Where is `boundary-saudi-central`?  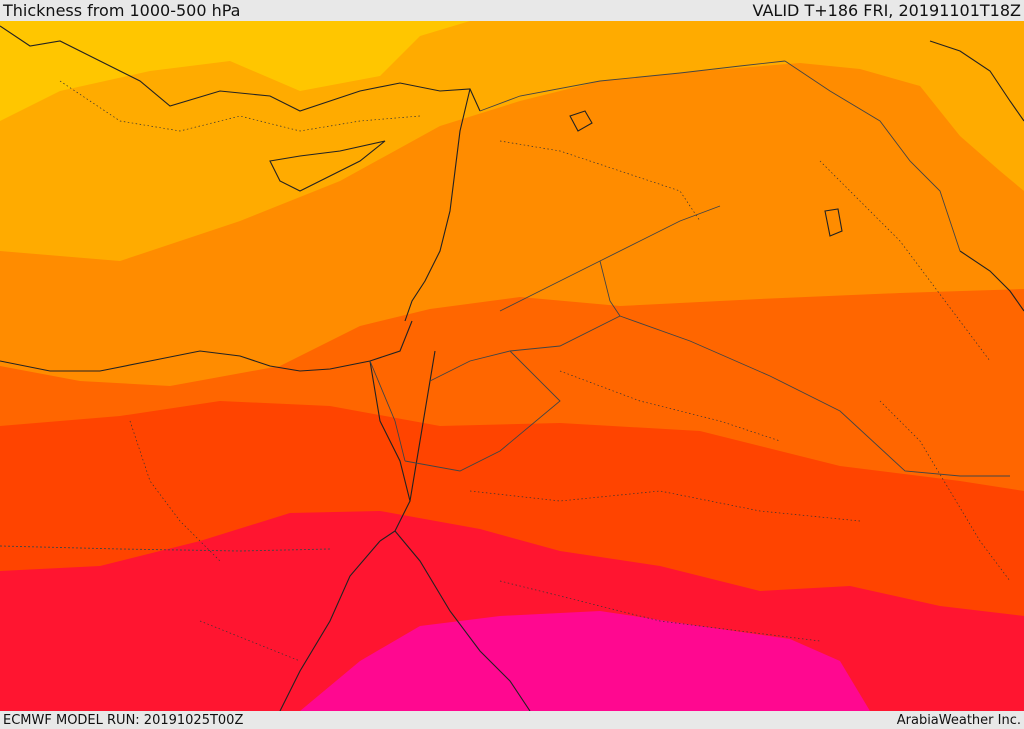
boundary-saudi-central is located at coordinates (665, 506).